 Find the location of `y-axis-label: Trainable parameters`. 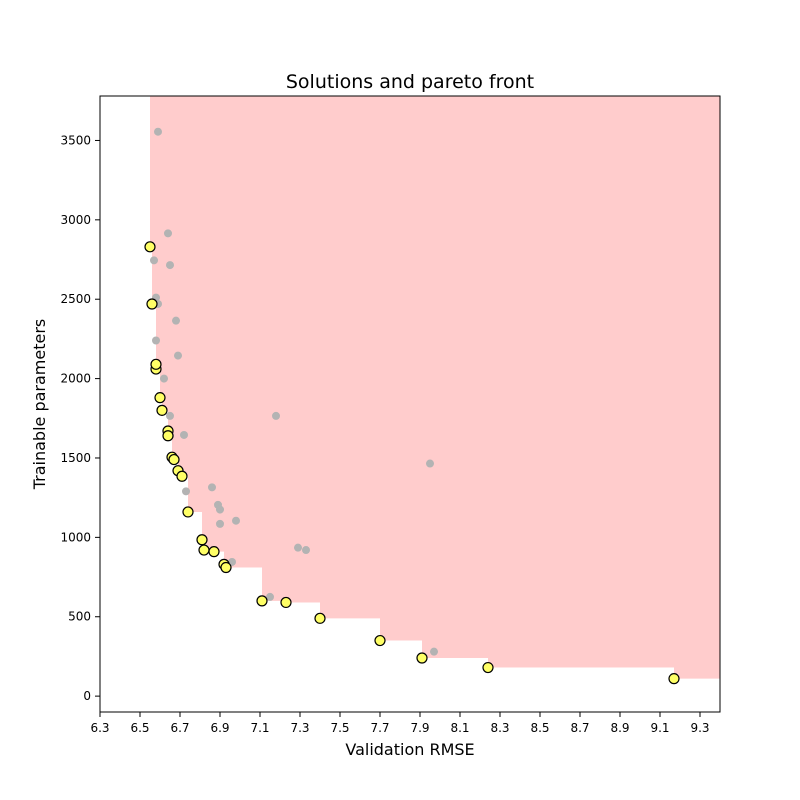

y-axis-label: Trainable parameters is located at coordinates (39, 405).